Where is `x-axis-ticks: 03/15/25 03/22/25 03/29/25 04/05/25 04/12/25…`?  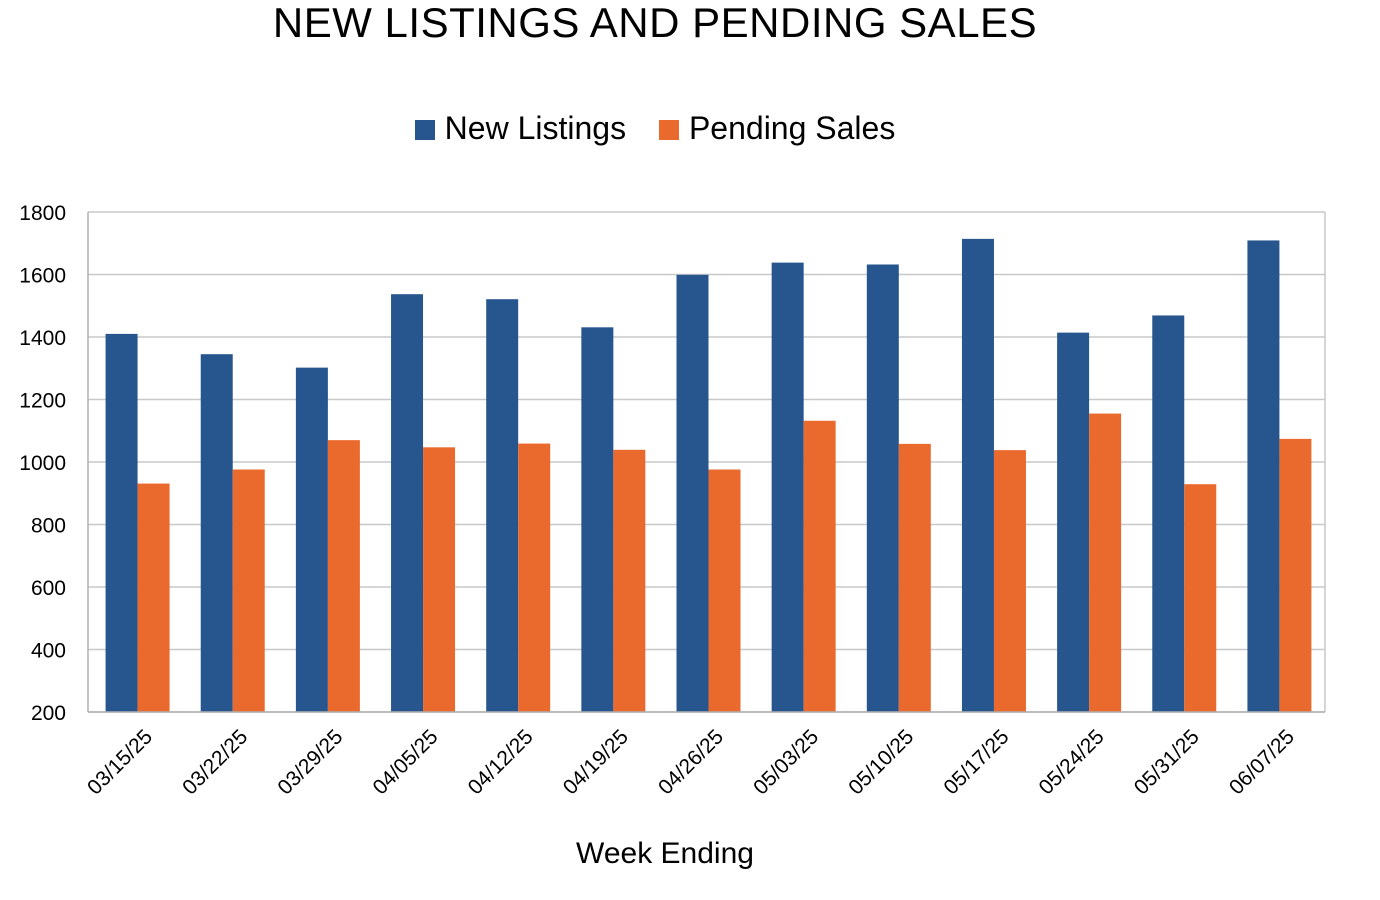 x-axis-ticks: 03/15/25 03/22/25 03/29/25 04/05/25 04/12/25… is located at coordinates (691, 762).